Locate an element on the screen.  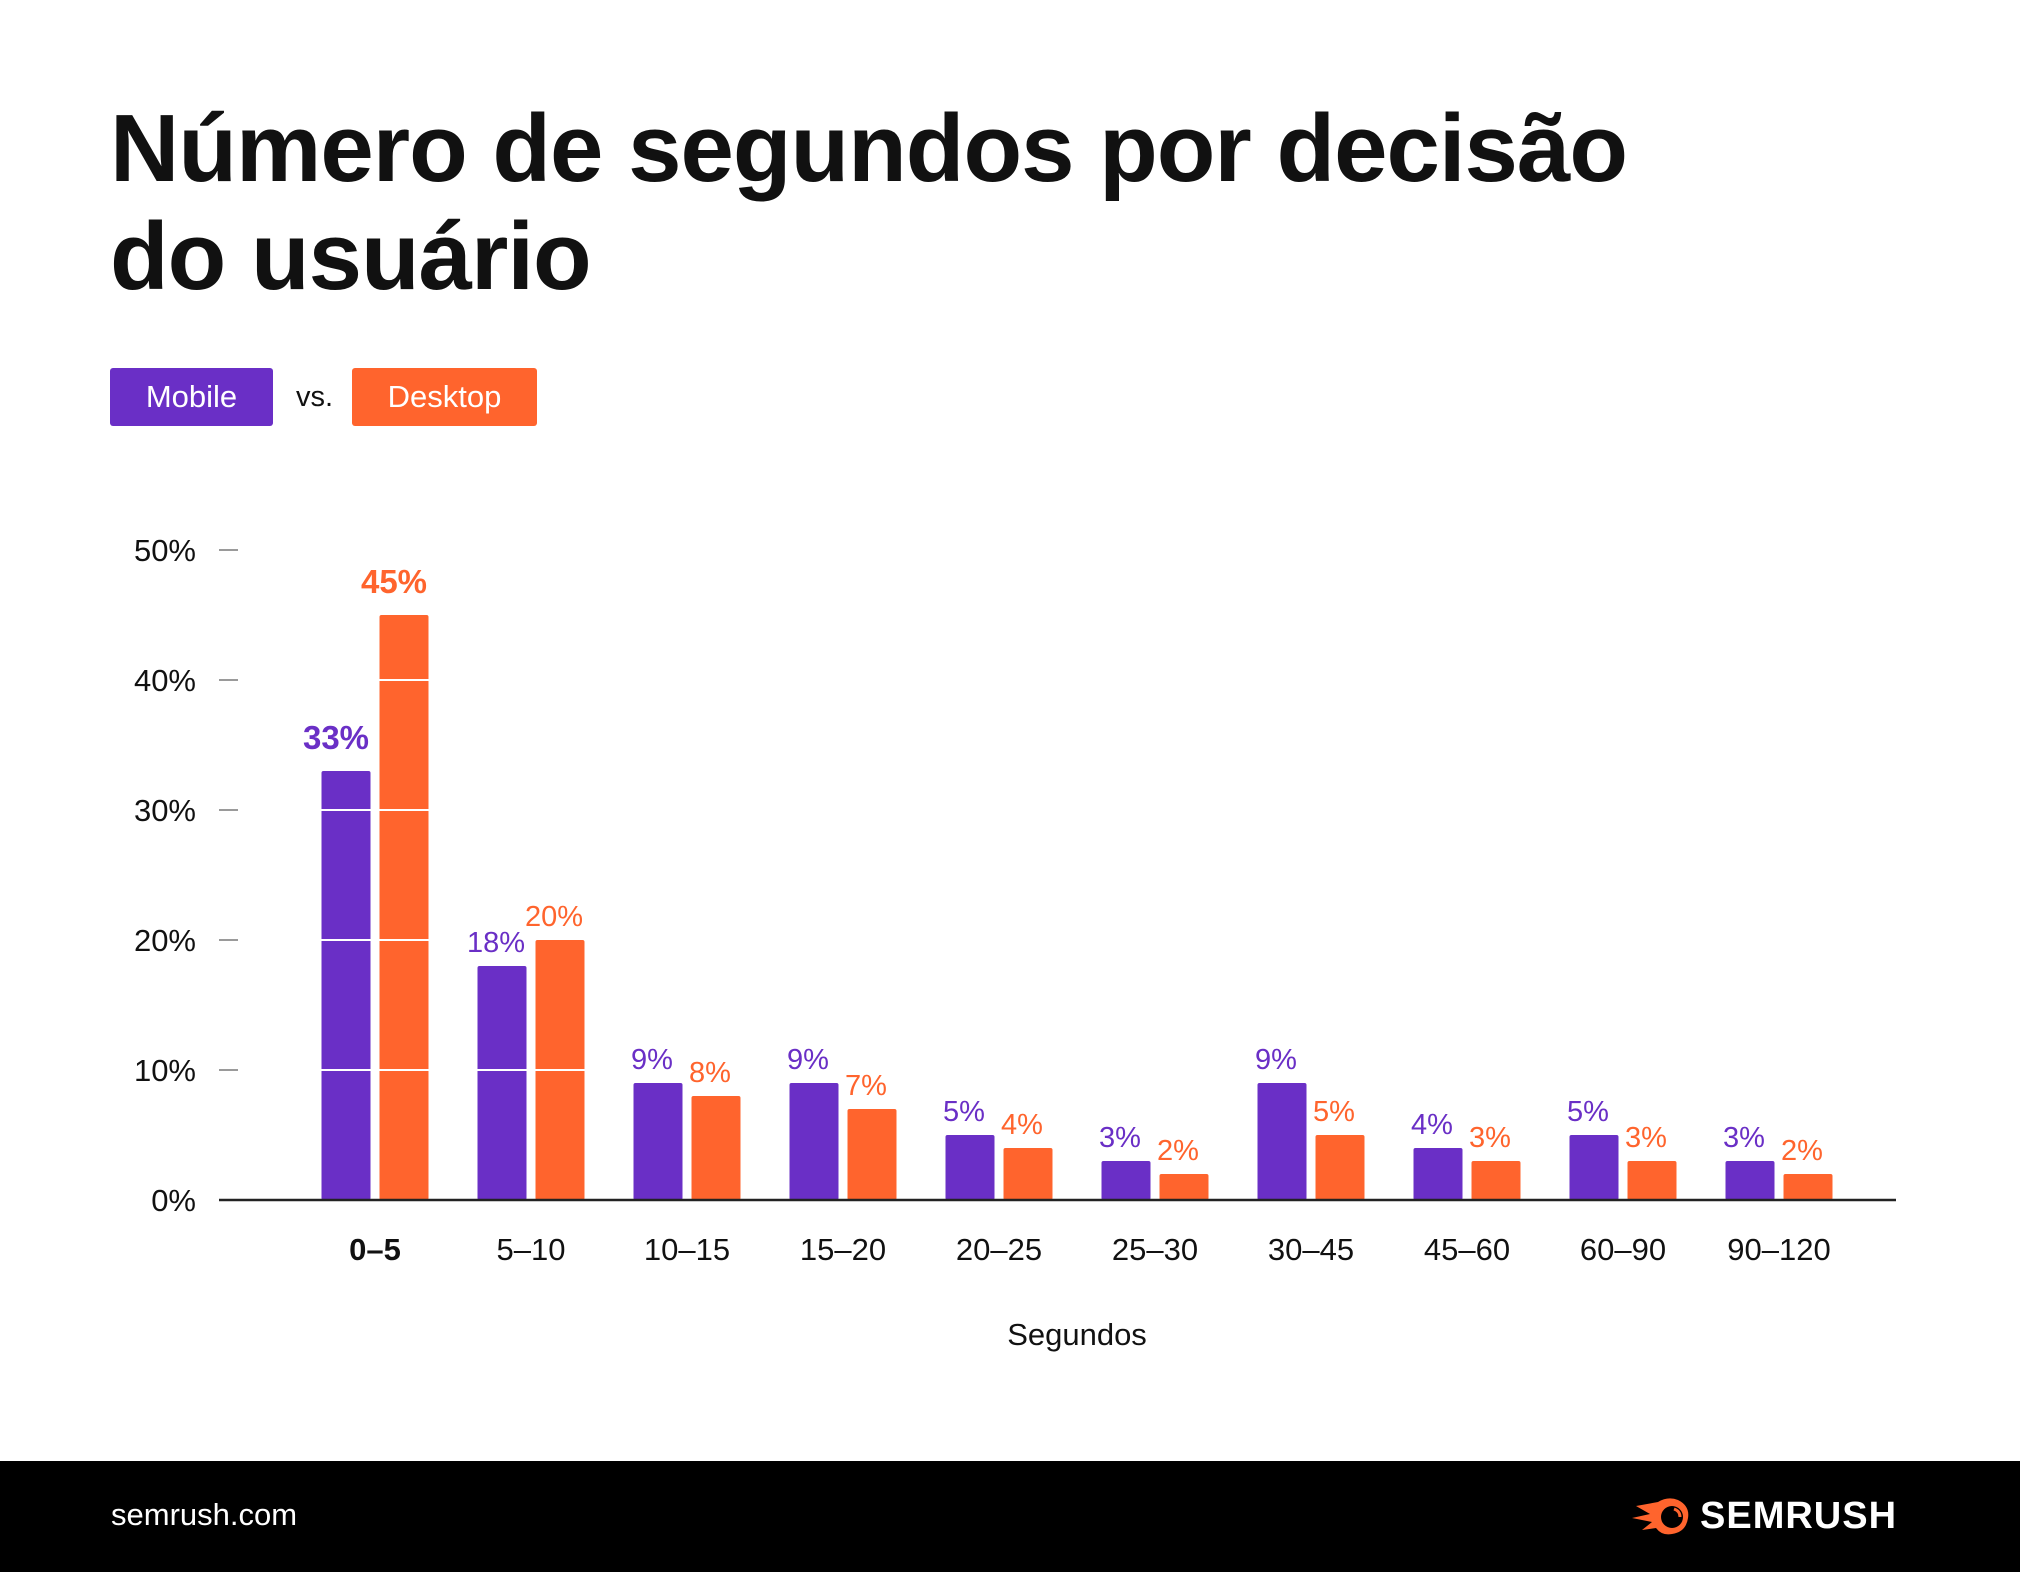
desktop-value-label: 4% is located at coordinates (1022, 1125).